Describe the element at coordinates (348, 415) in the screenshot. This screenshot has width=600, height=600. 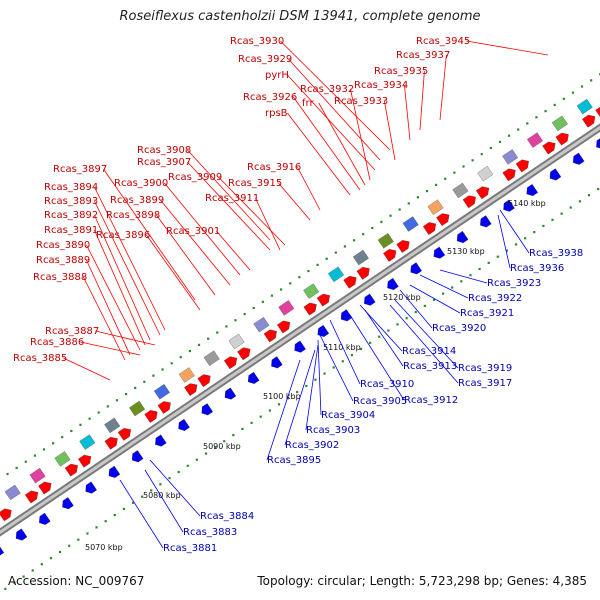
I see `reverse-gene-label: Rcas_3904` at that location.